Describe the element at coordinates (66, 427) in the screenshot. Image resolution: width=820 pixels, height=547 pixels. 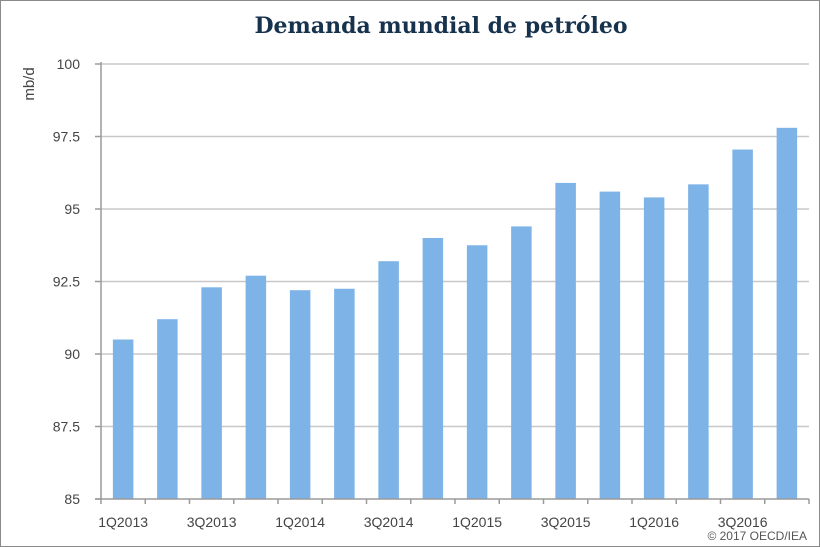
I see `y-tick-label: 87.5` at that location.